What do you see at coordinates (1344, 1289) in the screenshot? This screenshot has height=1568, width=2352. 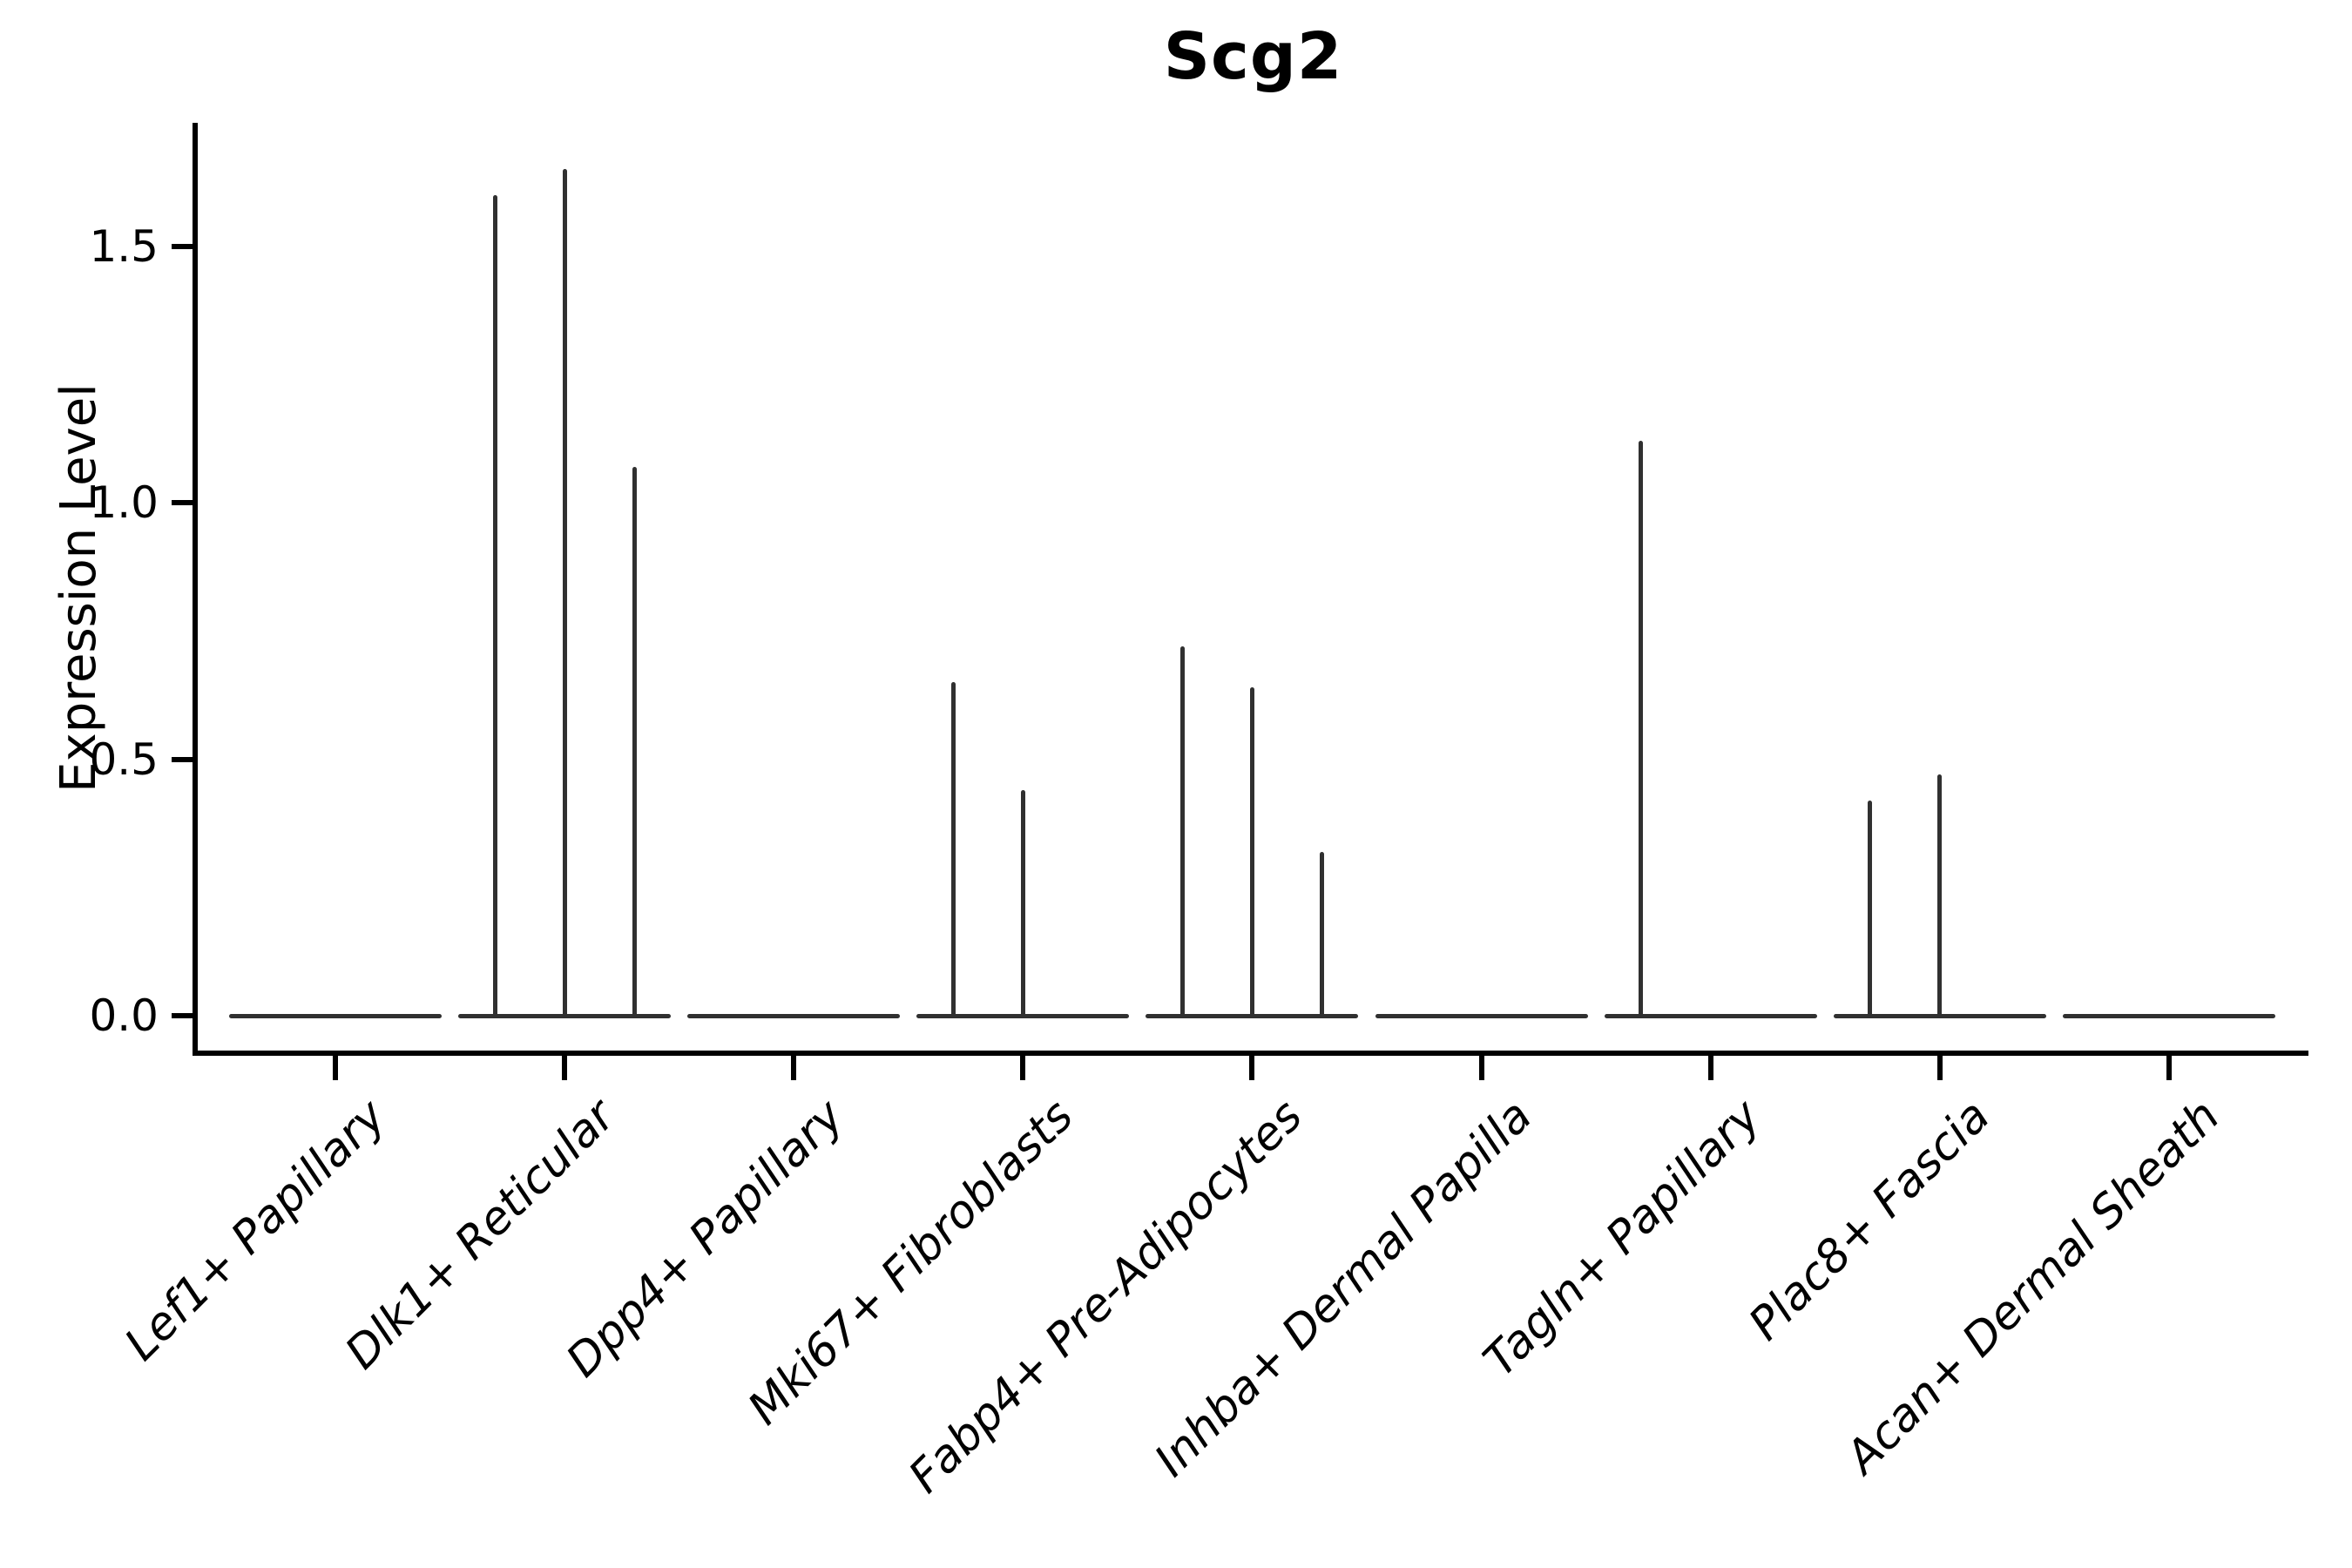 I see `x-tick-label: Inhba+ Dermal Papilla` at bounding box center [1344, 1289].